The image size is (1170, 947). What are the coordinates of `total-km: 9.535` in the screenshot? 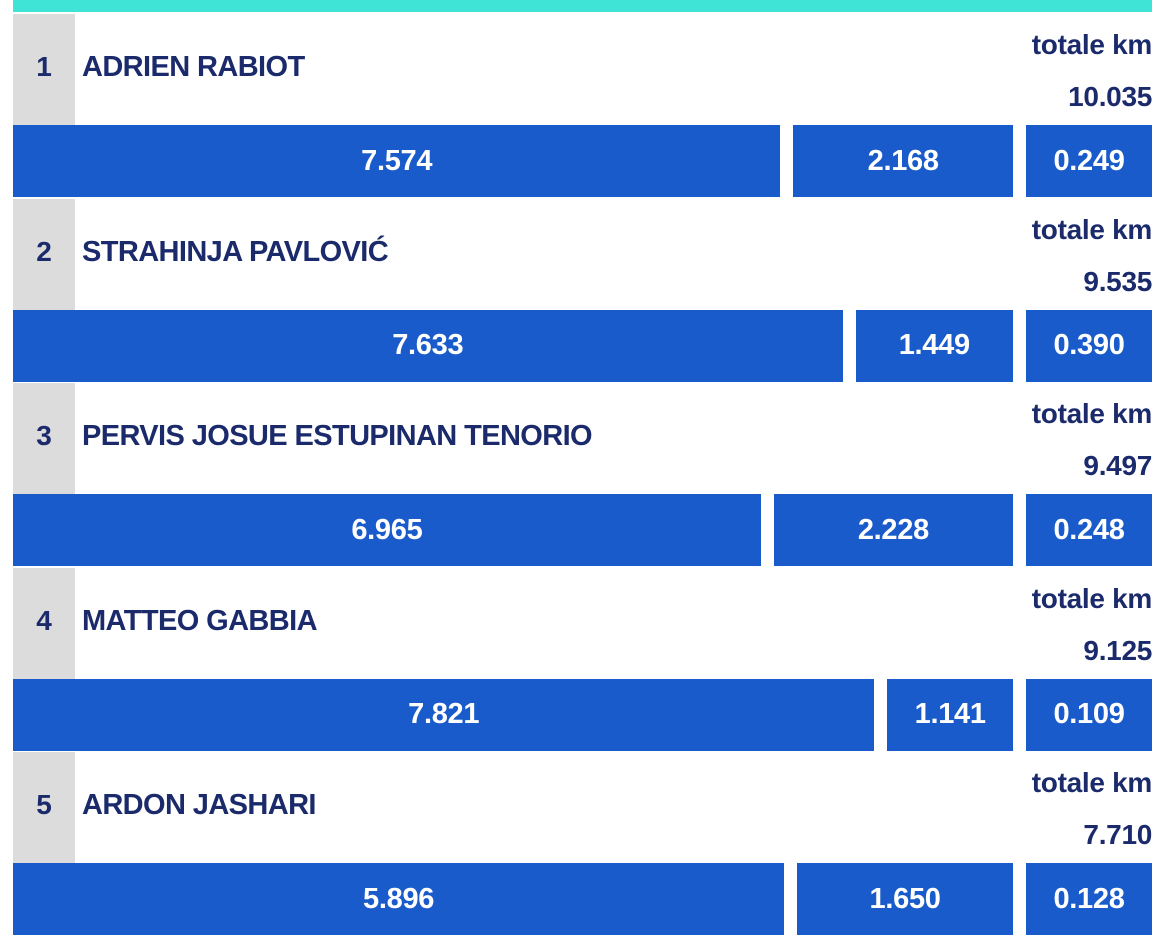 It's located at (1117, 281).